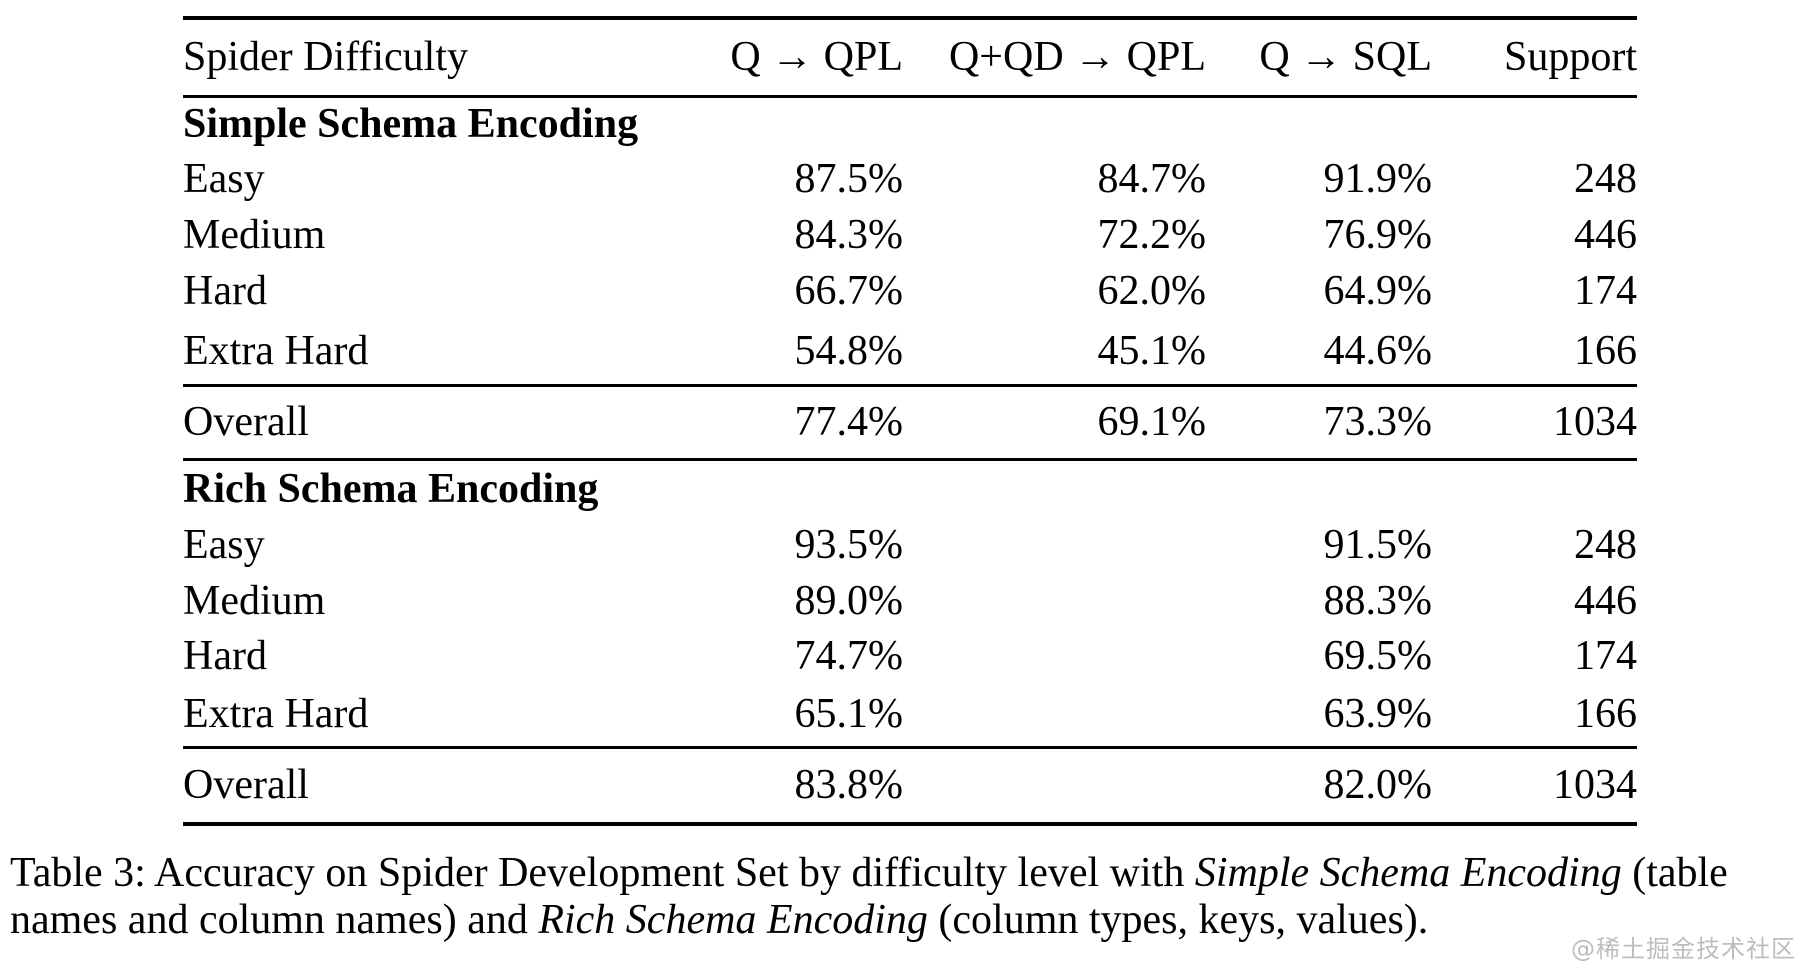 The width and height of the screenshot is (1808, 968). I want to click on cell-qqd-qpl: 69.1%, so click(1054, 423).